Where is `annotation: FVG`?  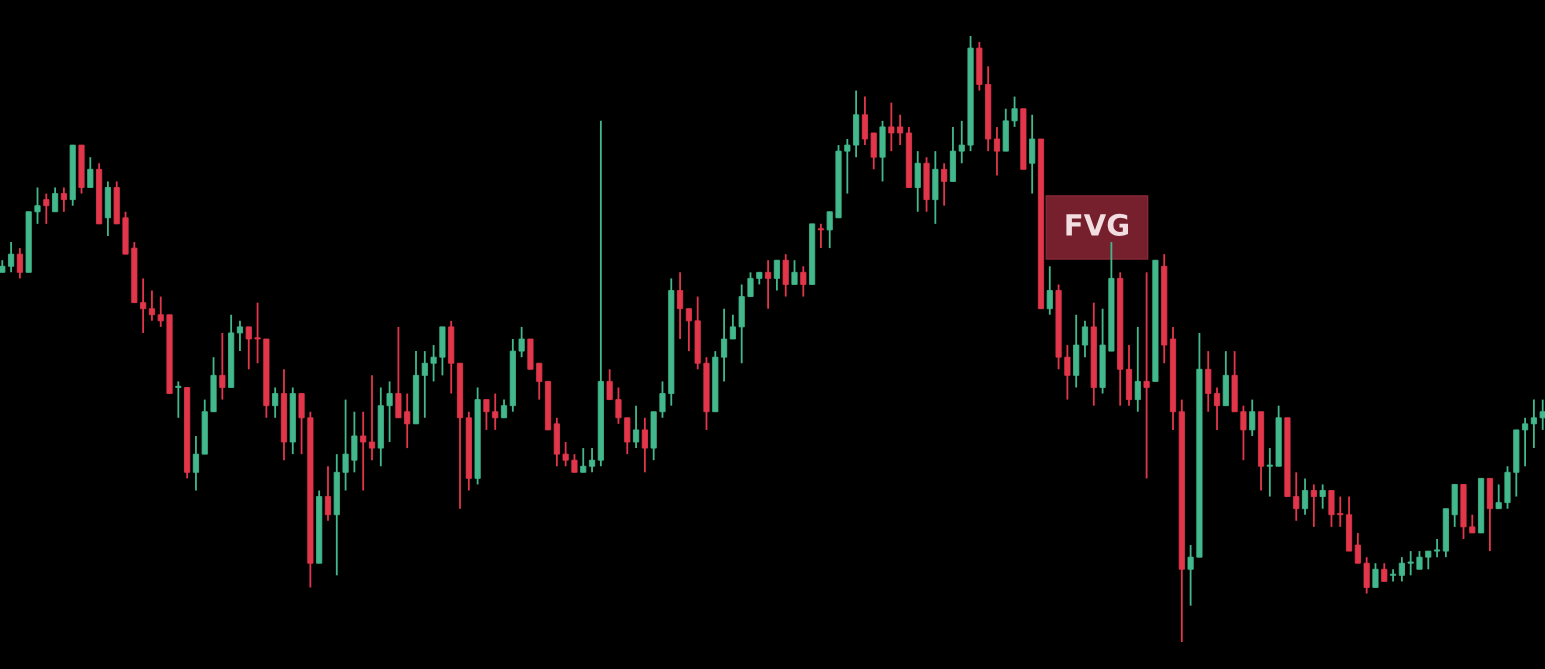
annotation: FVG is located at coordinates (1097, 224).